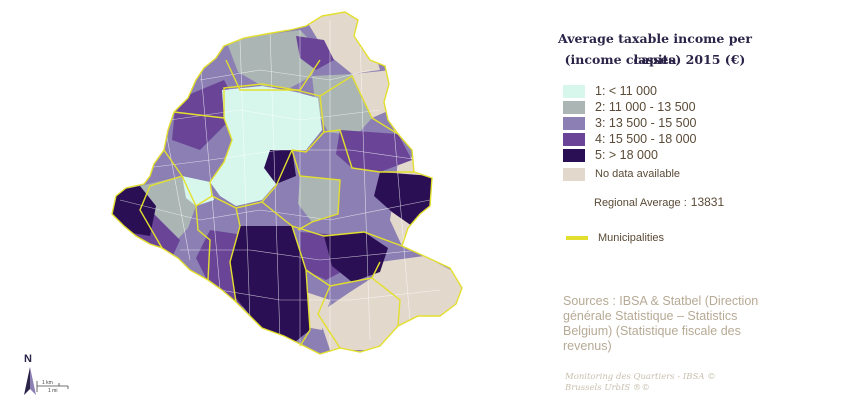 This screenshot has width=850, height=419. I want to click on legend-label: No data available, so click(638, 174).